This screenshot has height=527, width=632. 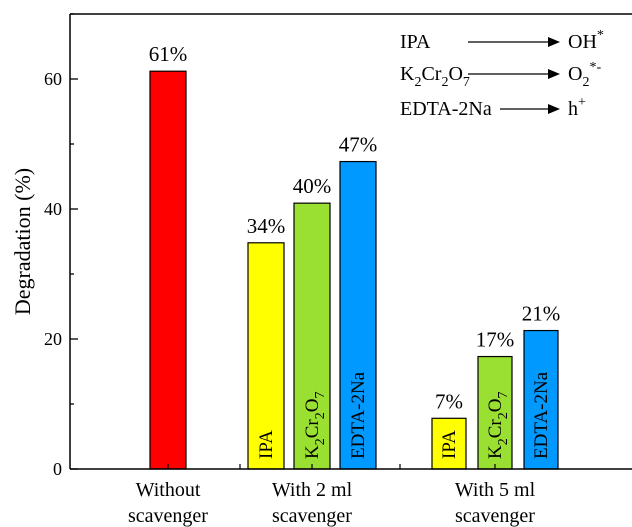 I want to click on data-label-1-1: 40%, so click(x=312, y=186).